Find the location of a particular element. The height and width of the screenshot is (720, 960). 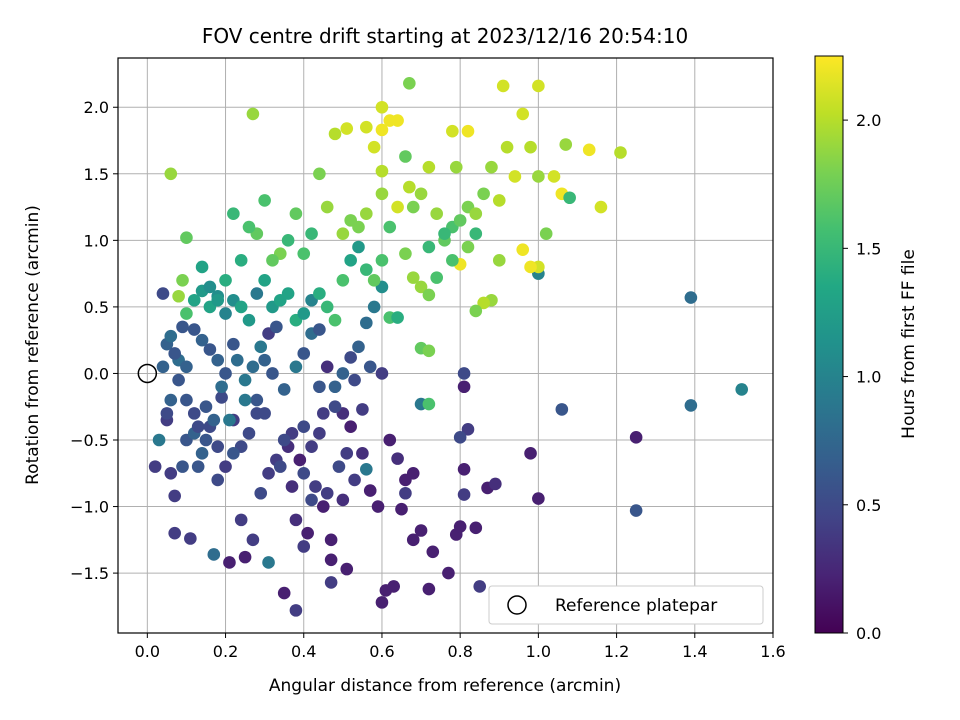

legend-box is located at coordinates (626, 605).